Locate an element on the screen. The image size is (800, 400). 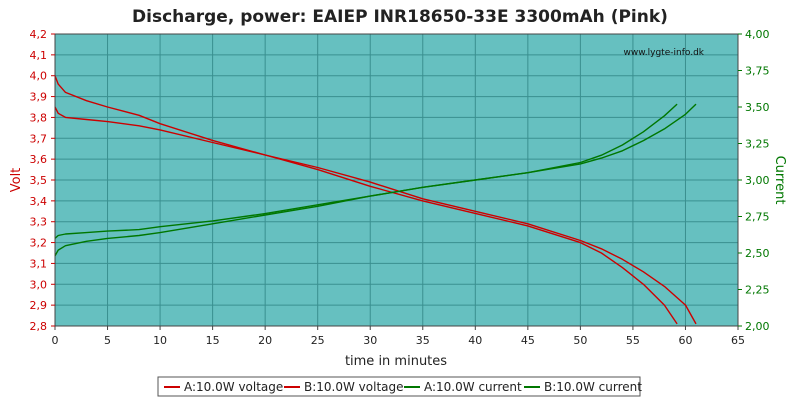
x-tick-label: 25 is located at coordinates (318, 340).